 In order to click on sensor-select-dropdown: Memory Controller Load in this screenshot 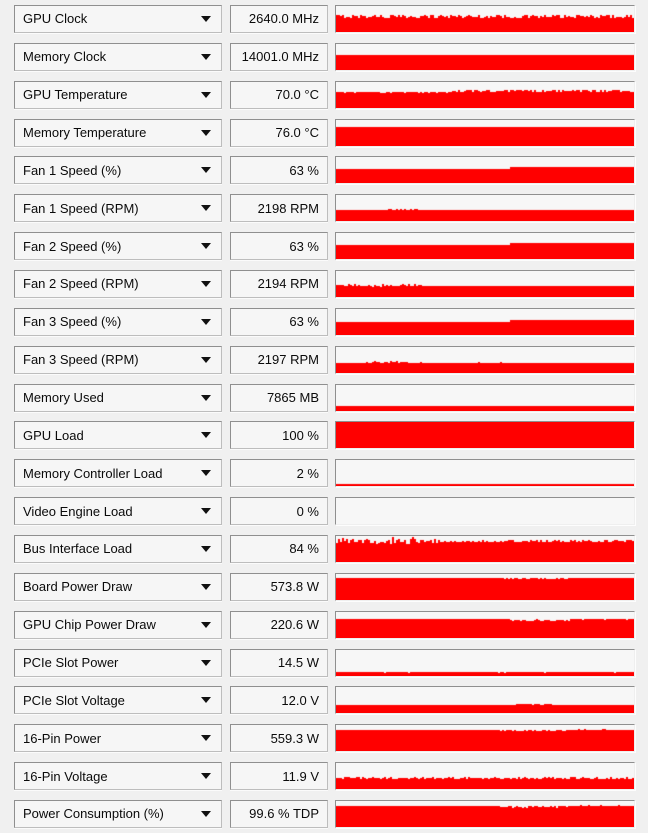, I will do `click(118, 473)`.